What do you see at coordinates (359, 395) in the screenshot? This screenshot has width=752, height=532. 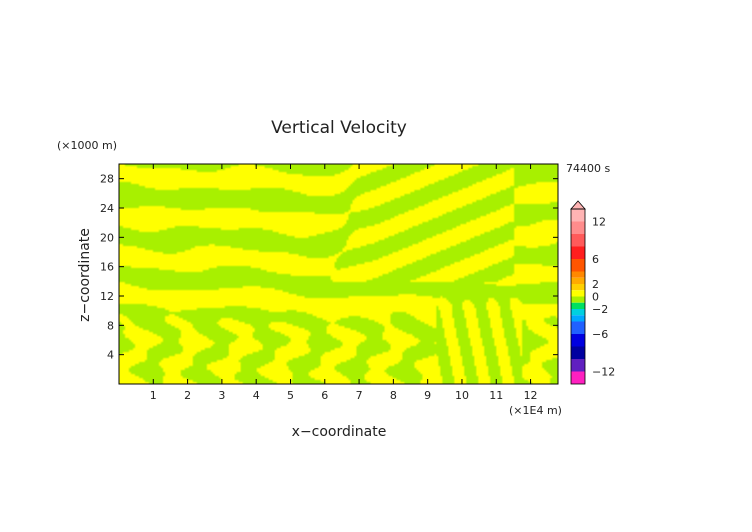 I see `x-tick-label: 7` at bounding box center [359, 395].